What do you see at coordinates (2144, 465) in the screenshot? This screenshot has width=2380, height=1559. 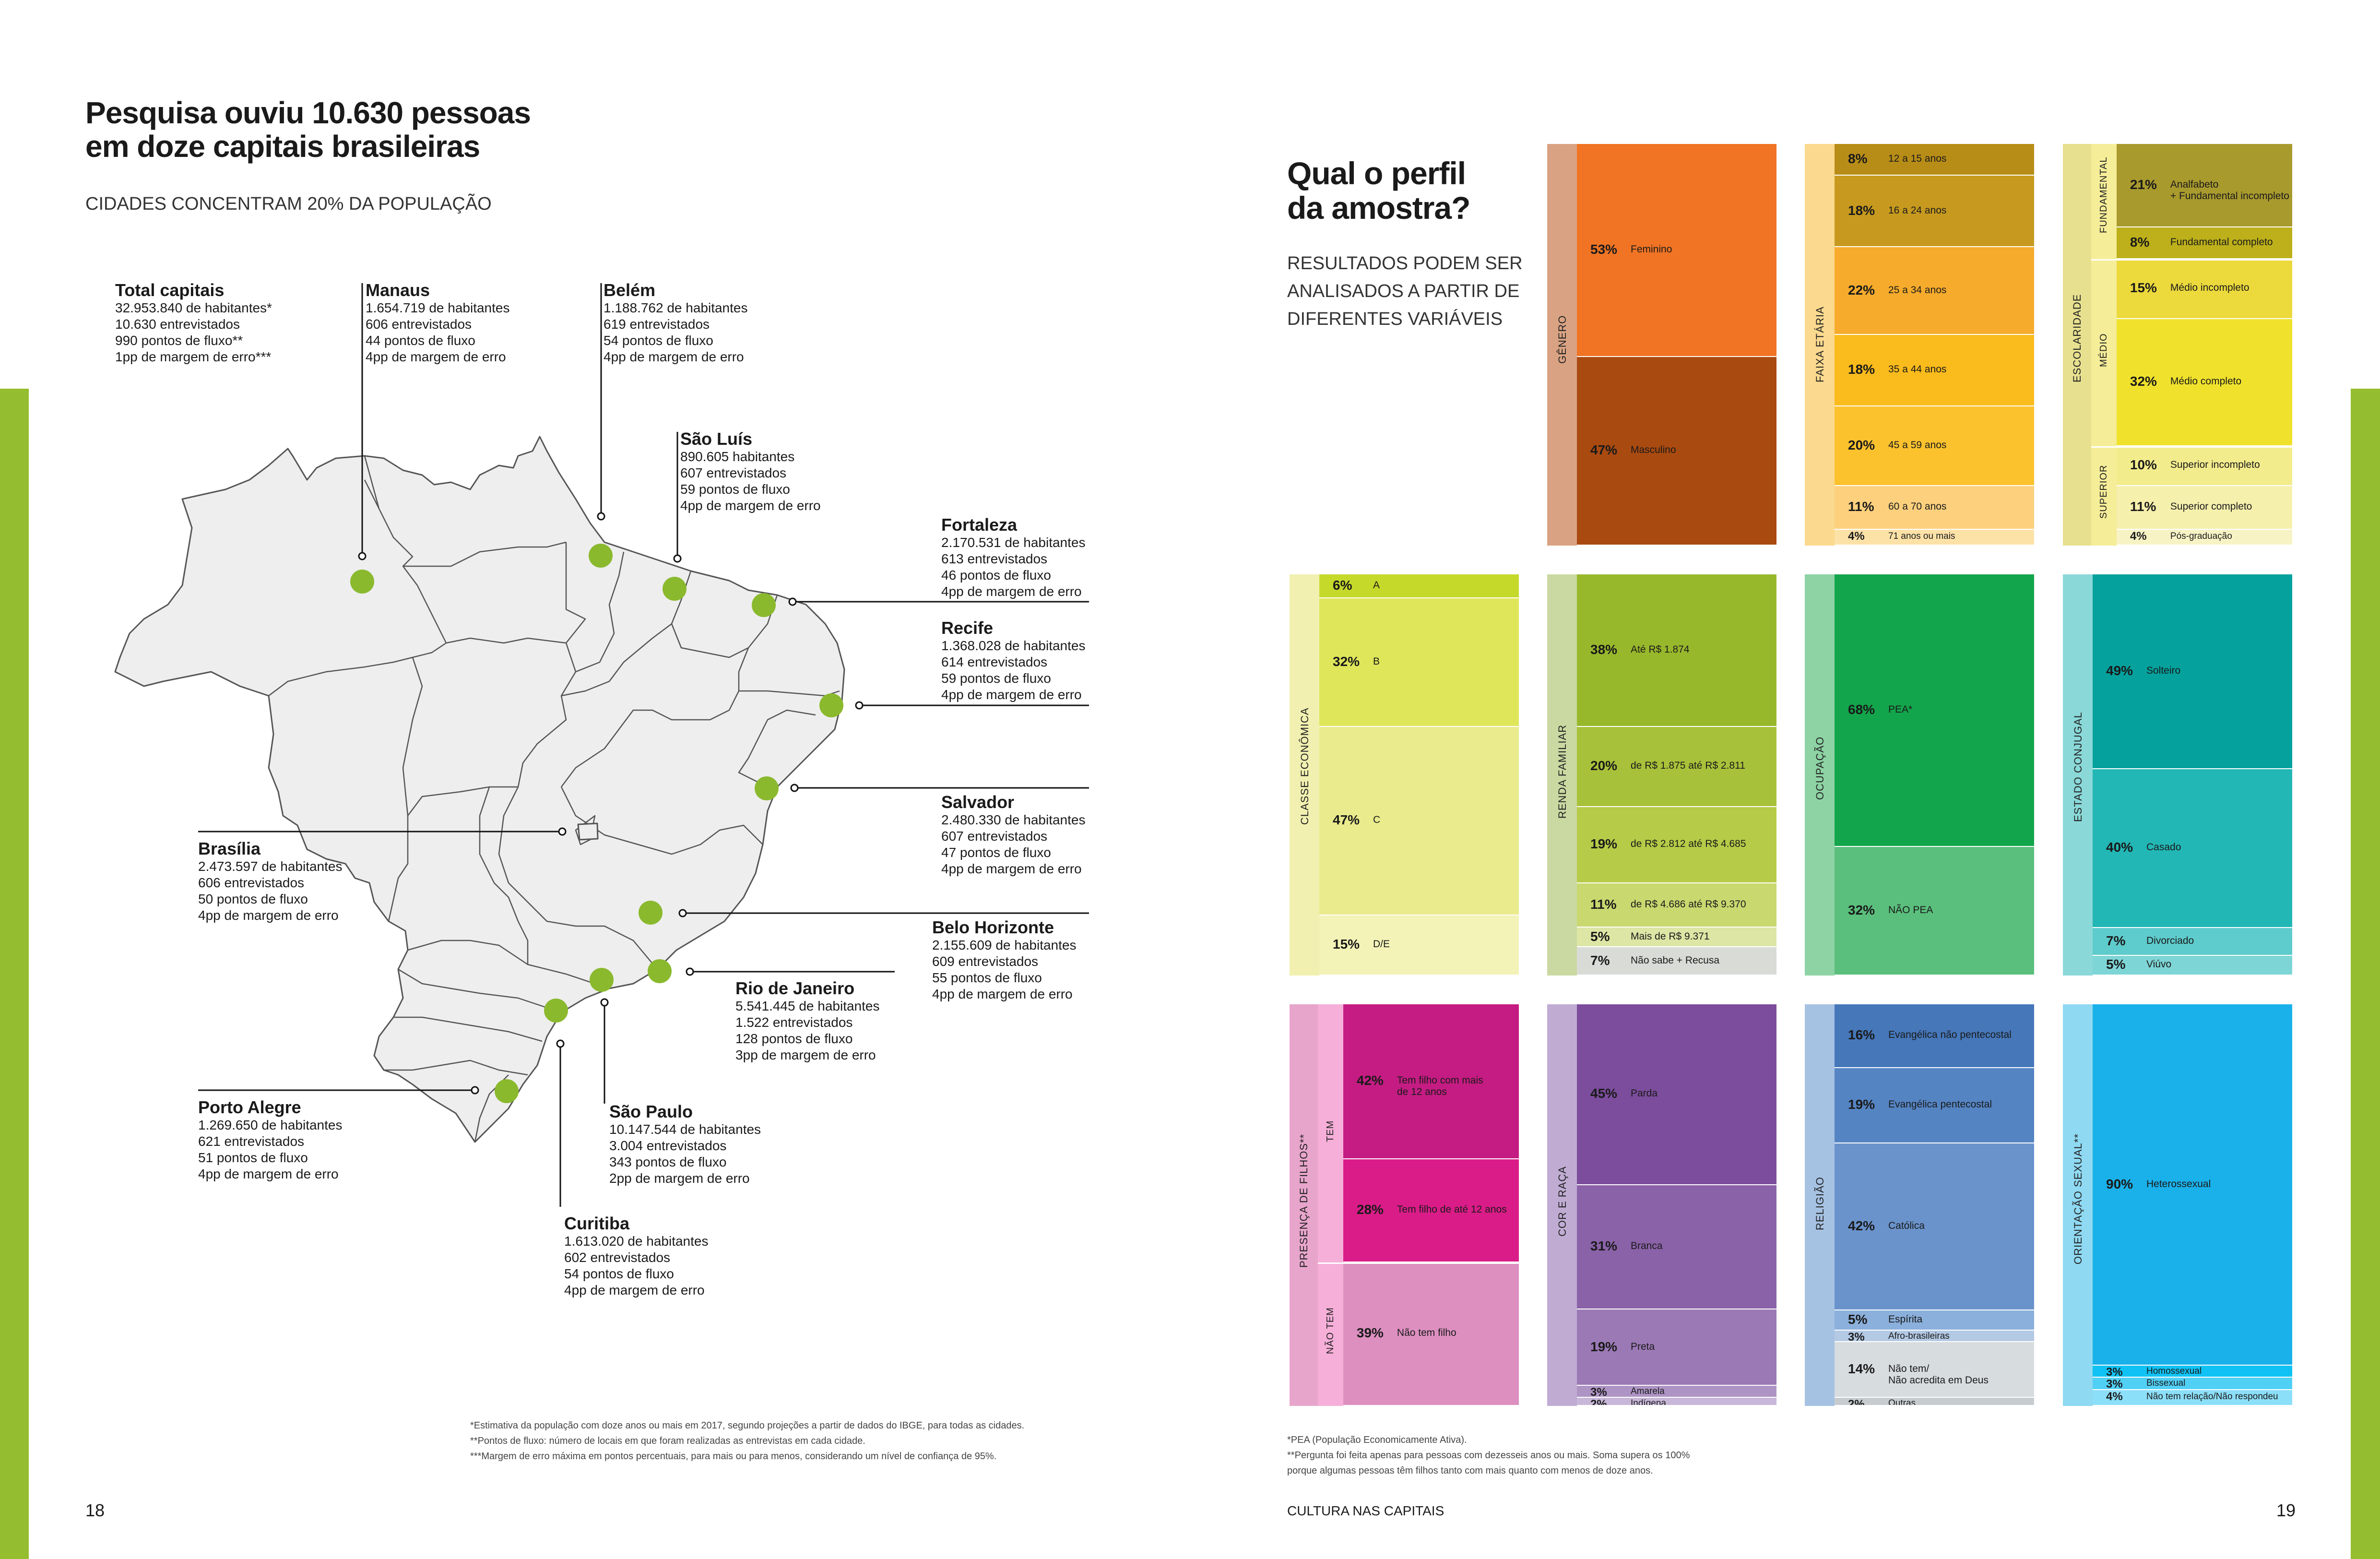 I see `segment-percent: 10%` at bounding box center [2144, 465].